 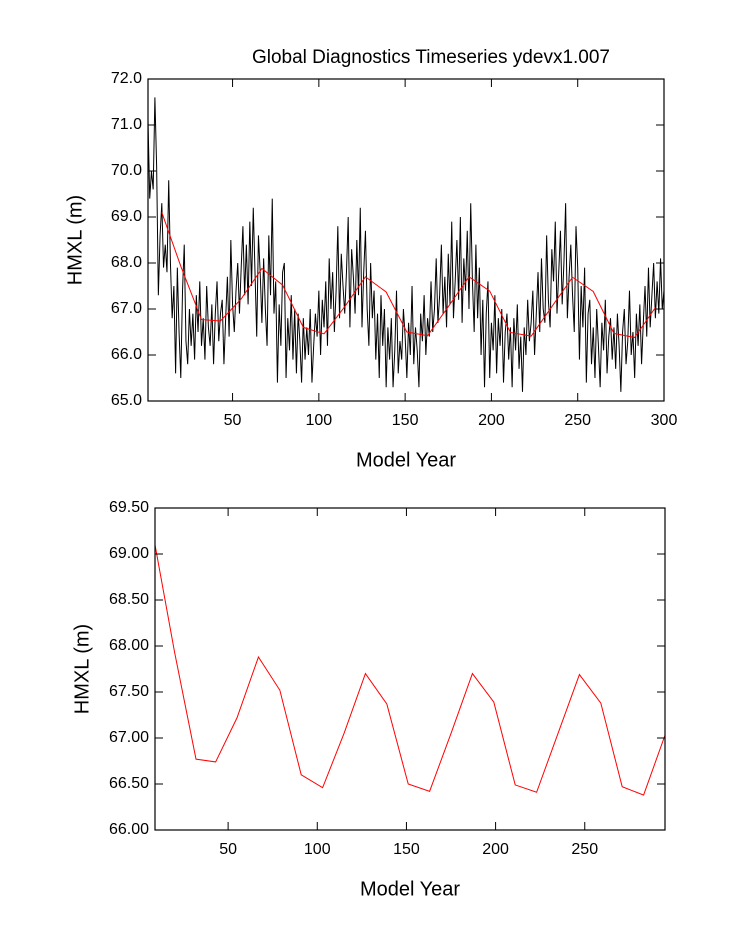 What do you see at coordinates (431, 57) in the screenshot?
I see `chart-title: Global Diagnostics Timeseries ydevx1.007` at bounding box center [431, 57].